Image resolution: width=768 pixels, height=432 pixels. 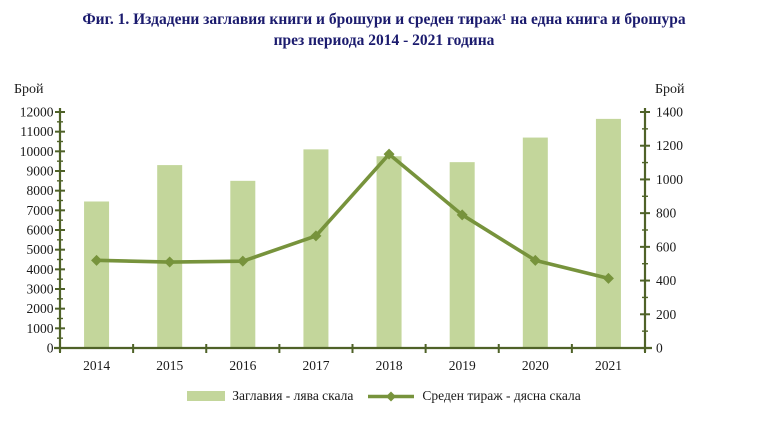 What do you see at coordinates (389, 154) in the screenshot?
I see `diamond-marker-2018` at bounding box center [389, 154].